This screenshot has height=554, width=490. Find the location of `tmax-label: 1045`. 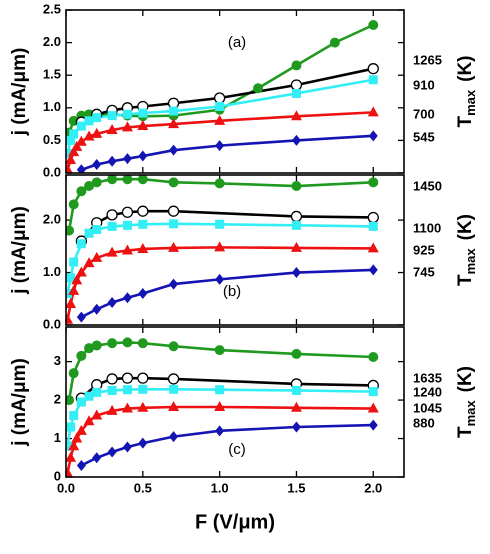

tmax-label: 1045 is located at coordinates (427, 407).